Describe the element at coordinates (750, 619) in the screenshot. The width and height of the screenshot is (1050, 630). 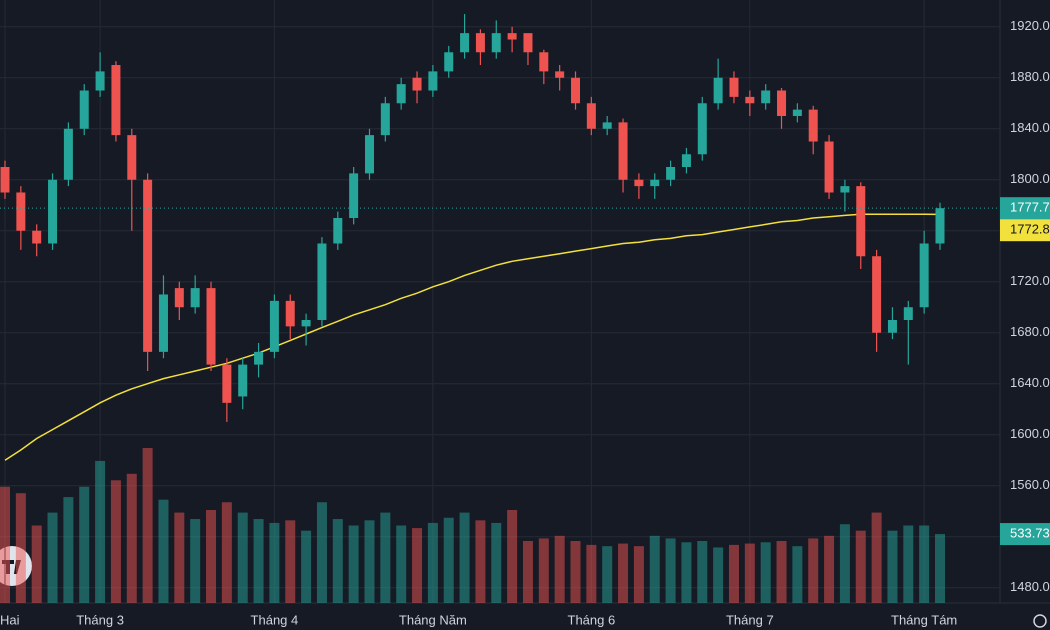
I see `x-tick-label: Tháng 7` at that location.